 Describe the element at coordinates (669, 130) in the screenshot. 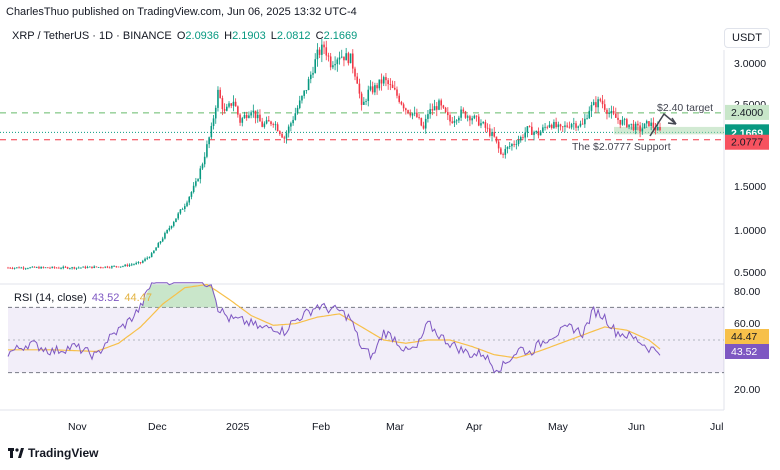

I see `target-zone` at that location.